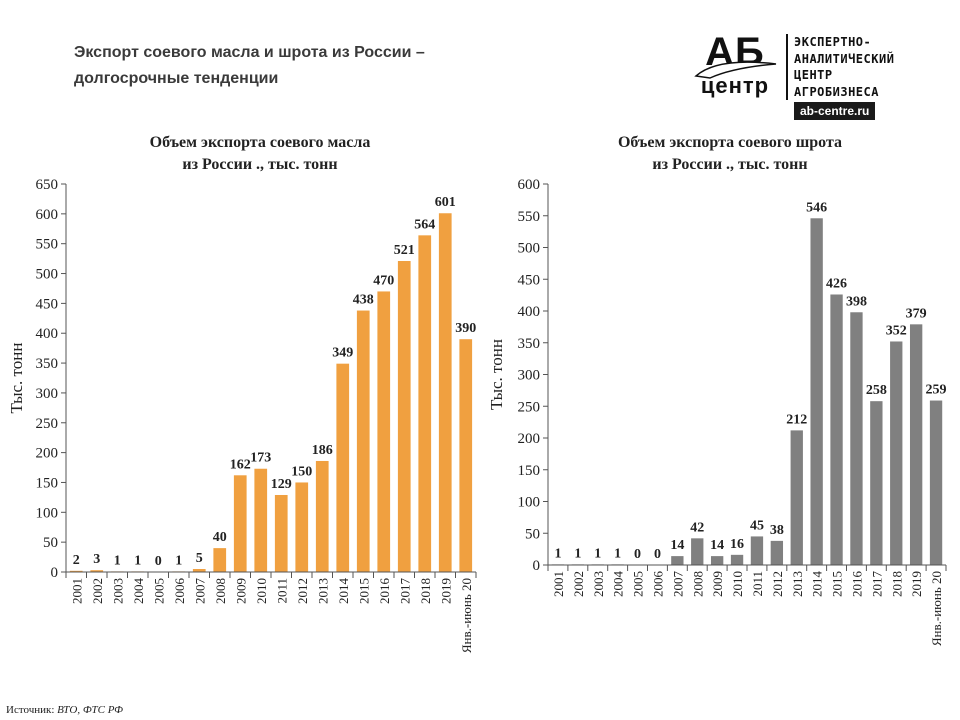 This screenshot has height=720, width=960. Describe the element at coordinates (47, 185) in the screenshot. I see `oil-ytick-label: 650` at that location.